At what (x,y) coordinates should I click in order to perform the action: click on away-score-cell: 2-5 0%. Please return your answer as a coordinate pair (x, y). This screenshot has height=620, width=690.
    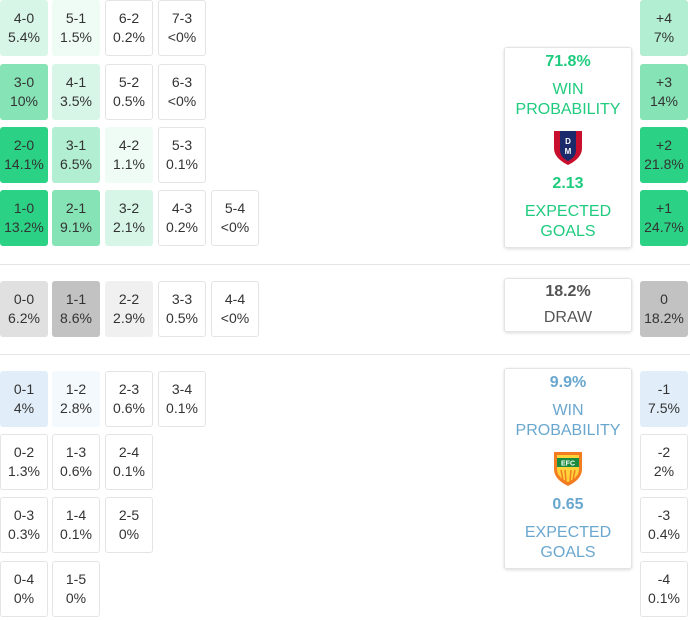
    Looking at the image, I should click on (129, 525).